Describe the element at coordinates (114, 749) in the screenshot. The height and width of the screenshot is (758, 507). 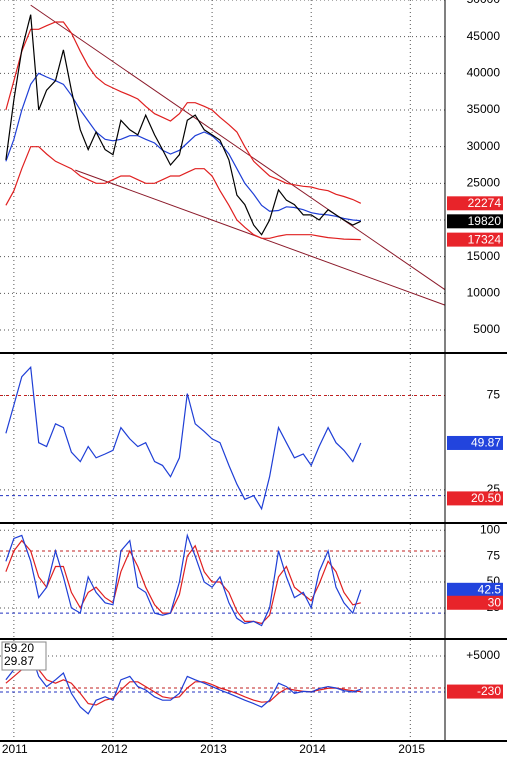
I see `x-tick-label: 2012` at that location.